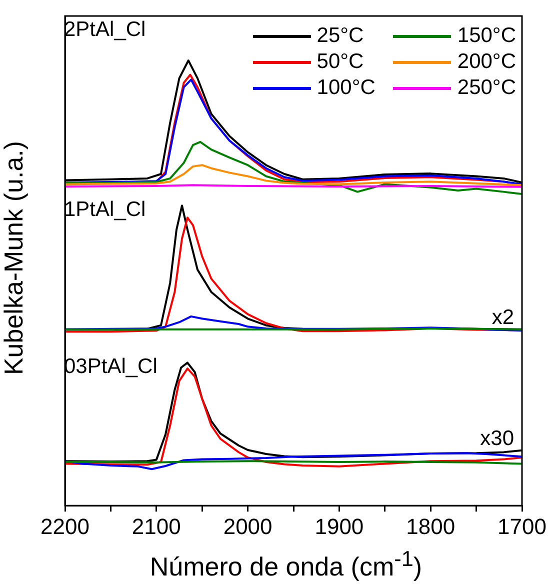 Image resolution: width=552 pixels, height=586 pixels. Describe the element at coordinates (15, 258) in the screenshot. I see `y-axis-title: Kubelka-Munk (u.a.)` at that location.